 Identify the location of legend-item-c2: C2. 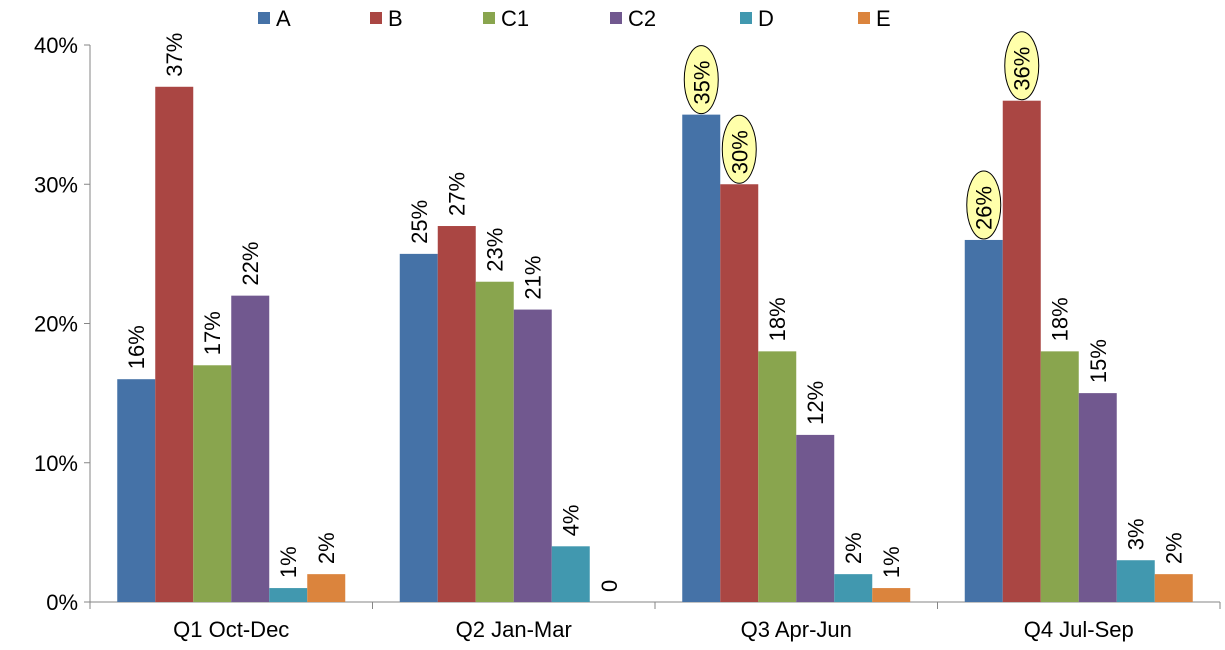
(633, 18).